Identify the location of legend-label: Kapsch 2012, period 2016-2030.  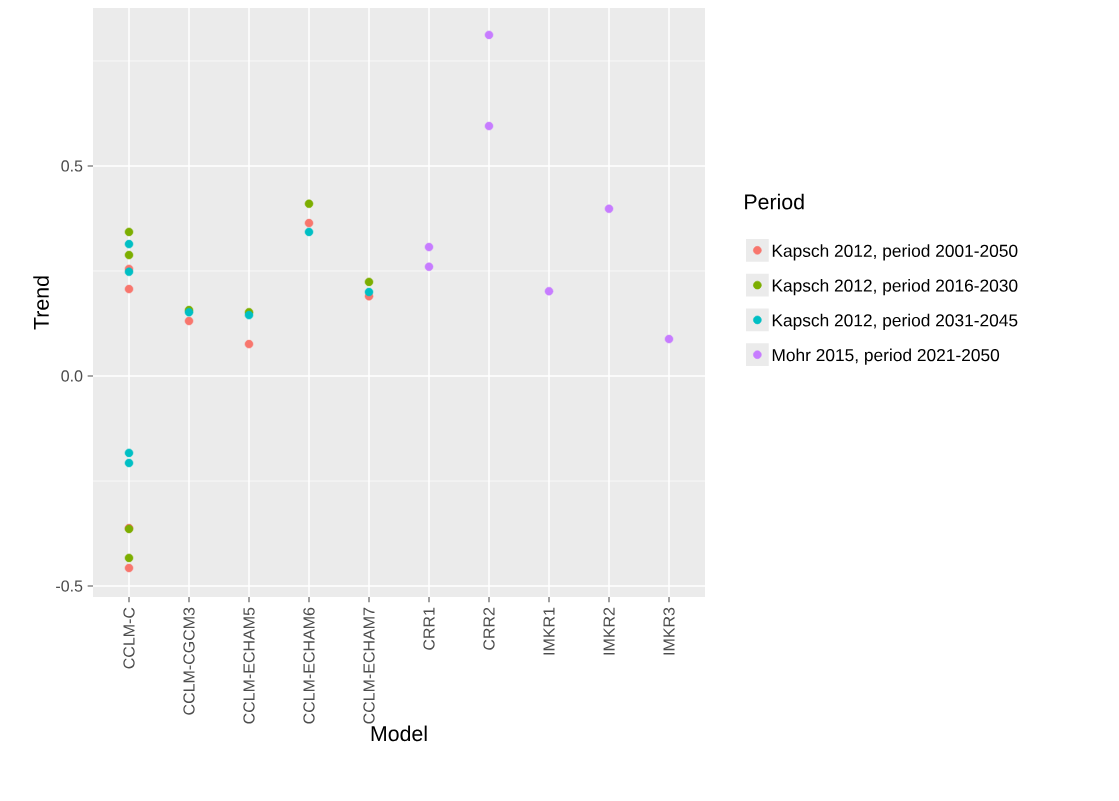
(895, 287).